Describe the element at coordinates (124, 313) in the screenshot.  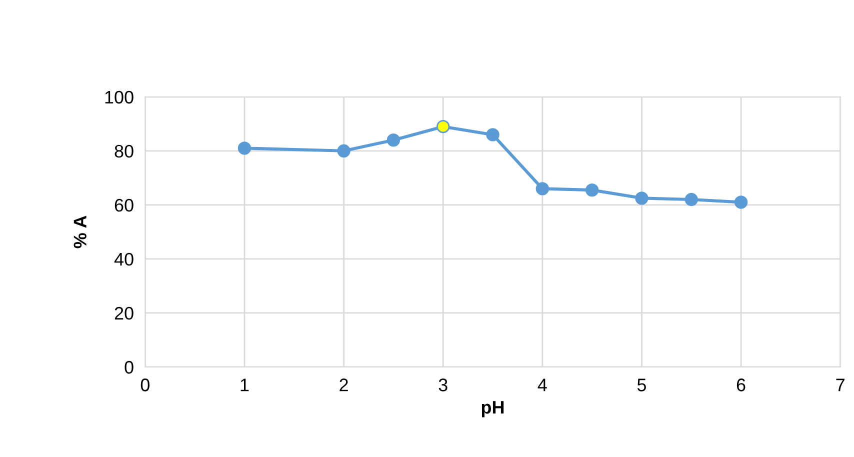
I see `y-tick-label: 20` at that location.